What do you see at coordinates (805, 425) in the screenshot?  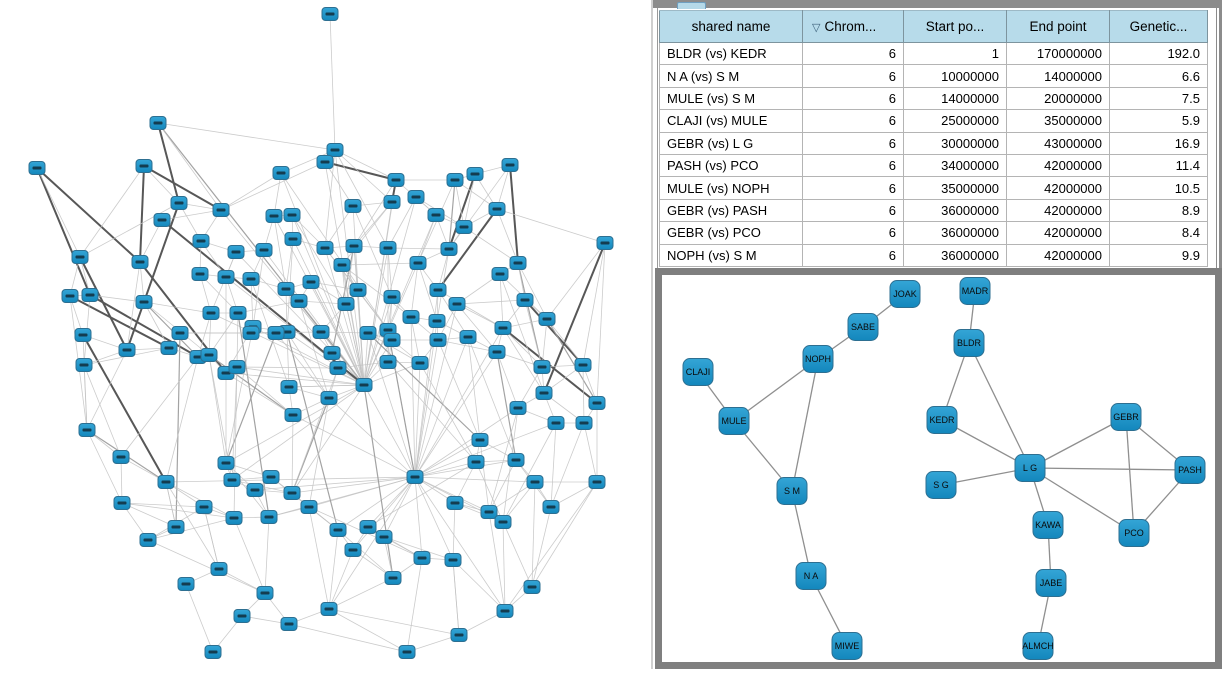 I see `network-edge-noph-sm` at bounding box center [805, 425].